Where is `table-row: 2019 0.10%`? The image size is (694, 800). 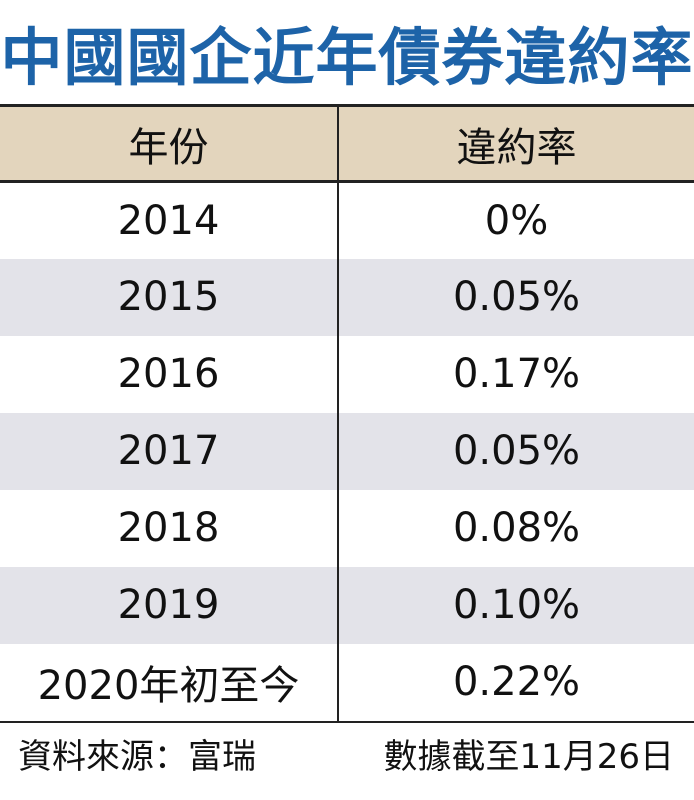
table-row: 2019 0.10% is located at coordinates (347, 605).